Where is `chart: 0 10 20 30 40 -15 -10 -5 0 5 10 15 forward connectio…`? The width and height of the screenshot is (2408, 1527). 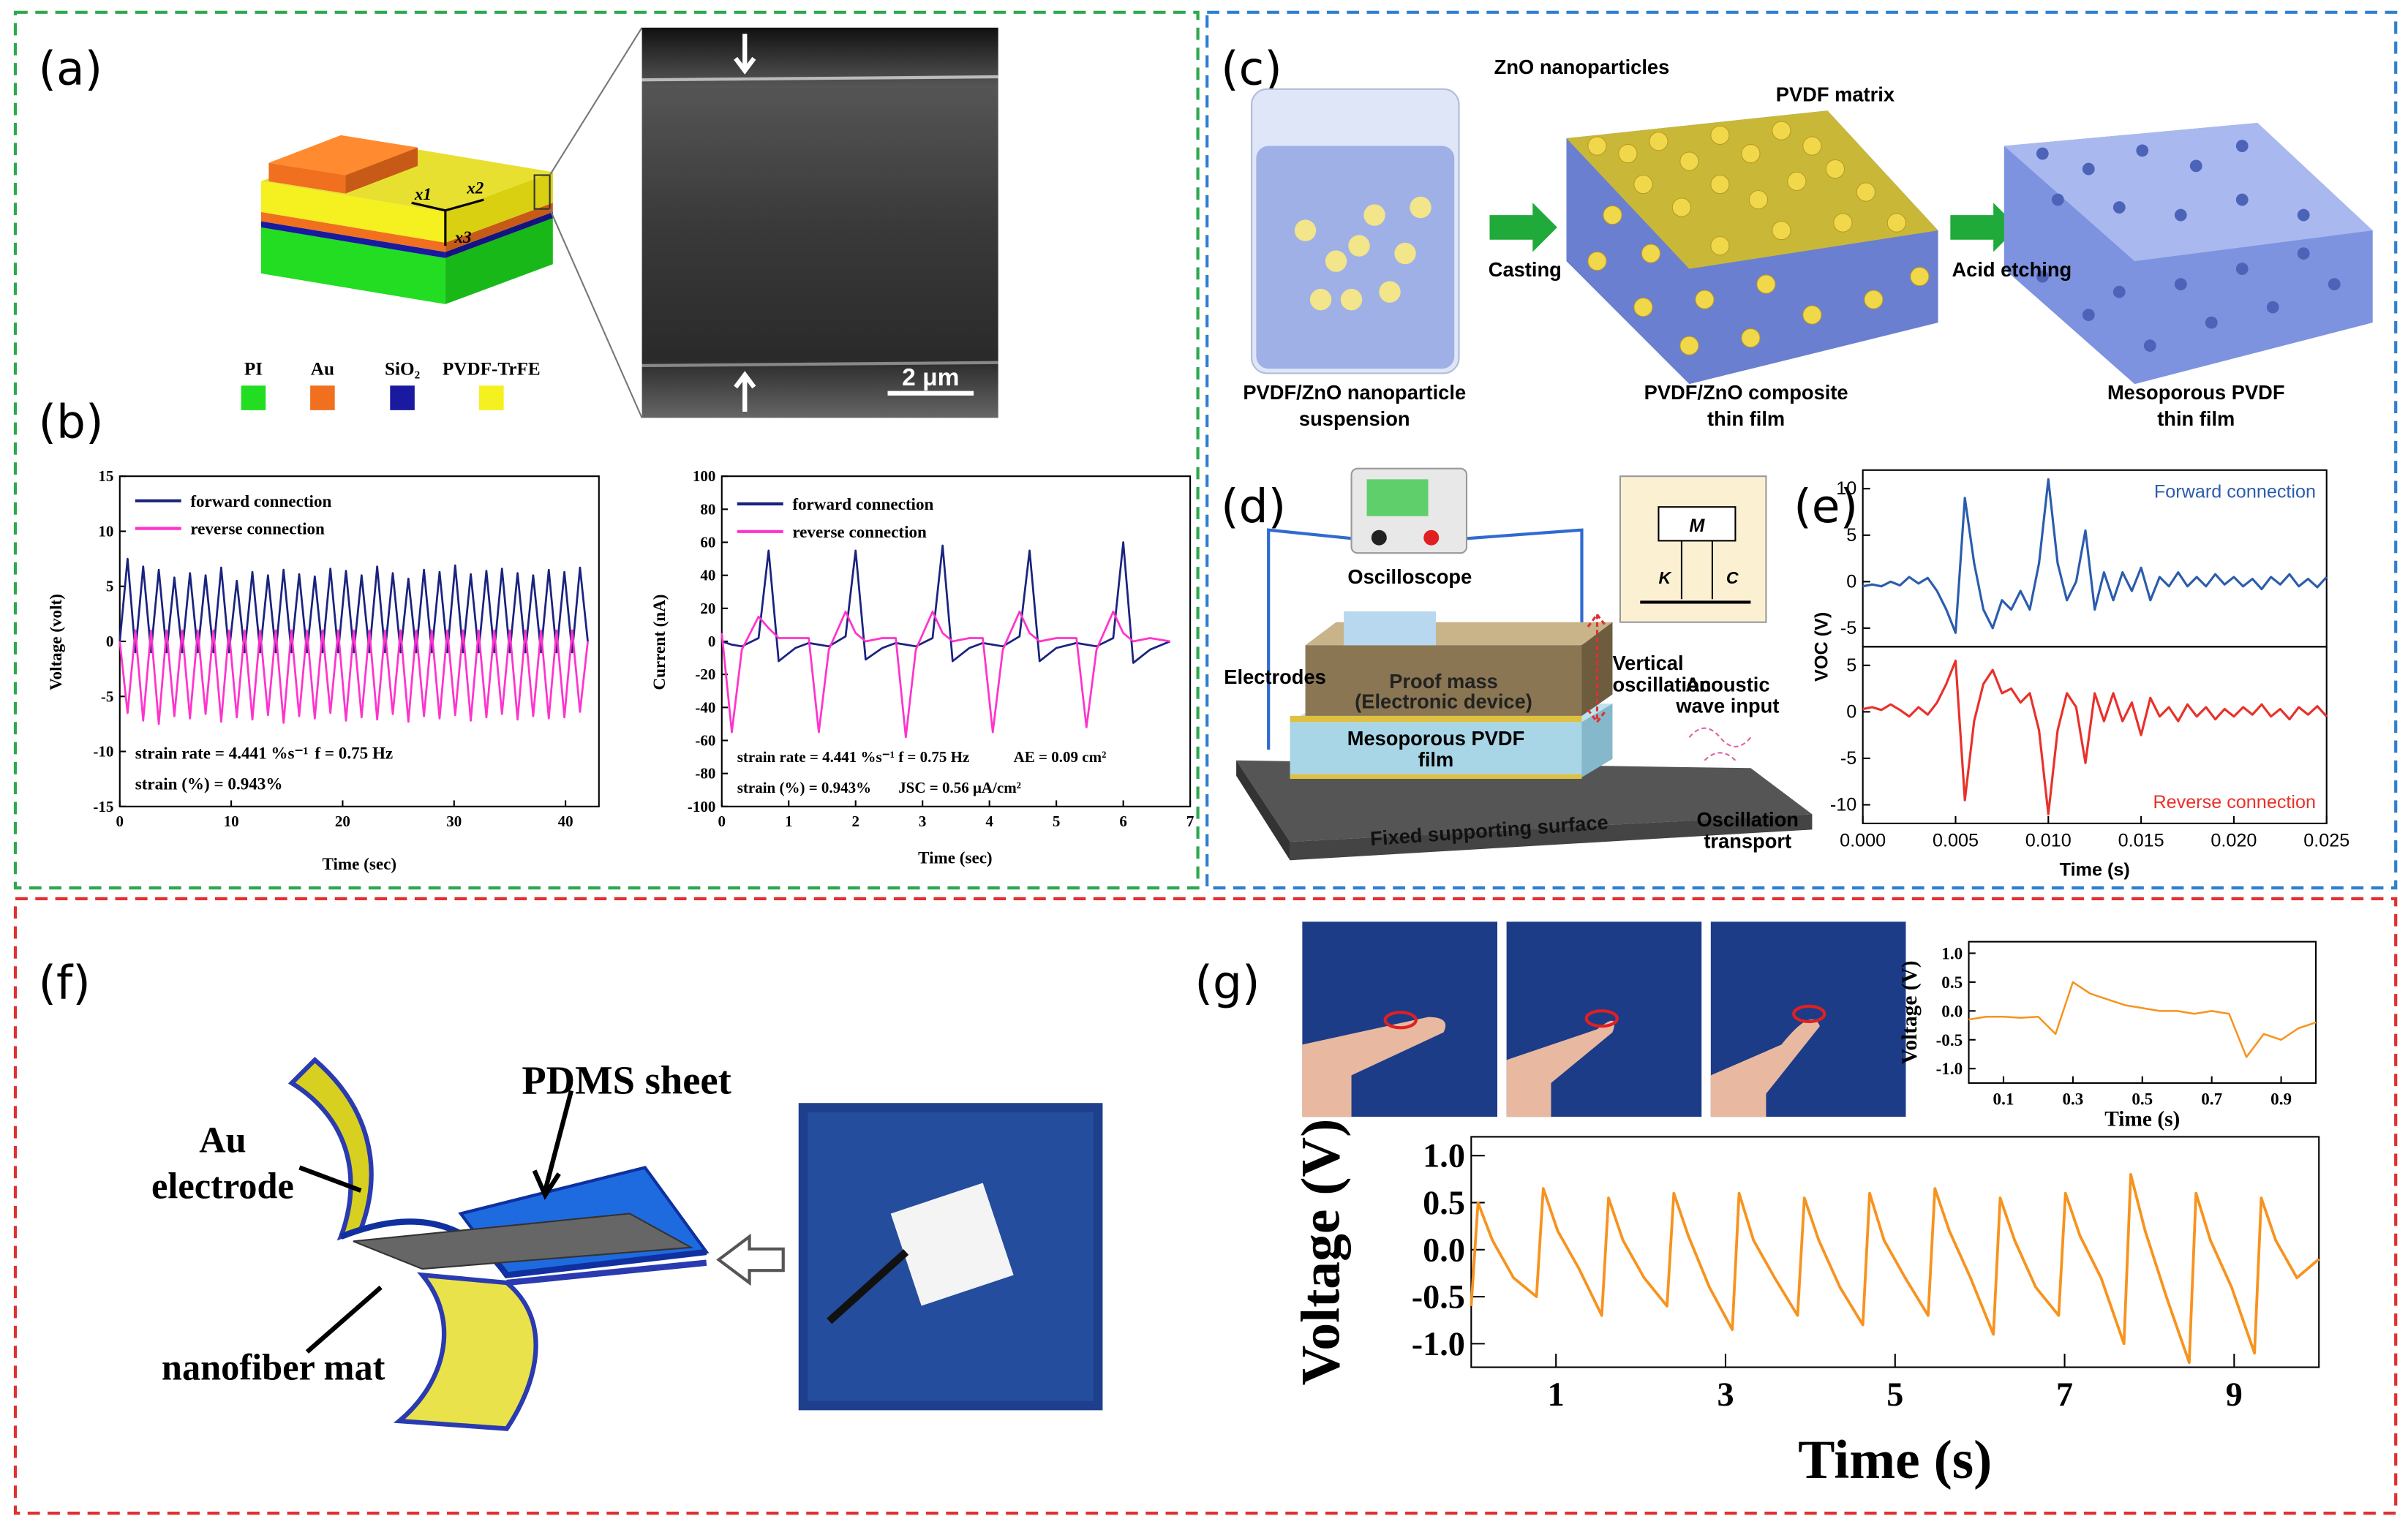
chart: 0 10 20 30 40 -15 -10 -5 0 5 10 15 forward connectio… is located at coordinates (323, 670).